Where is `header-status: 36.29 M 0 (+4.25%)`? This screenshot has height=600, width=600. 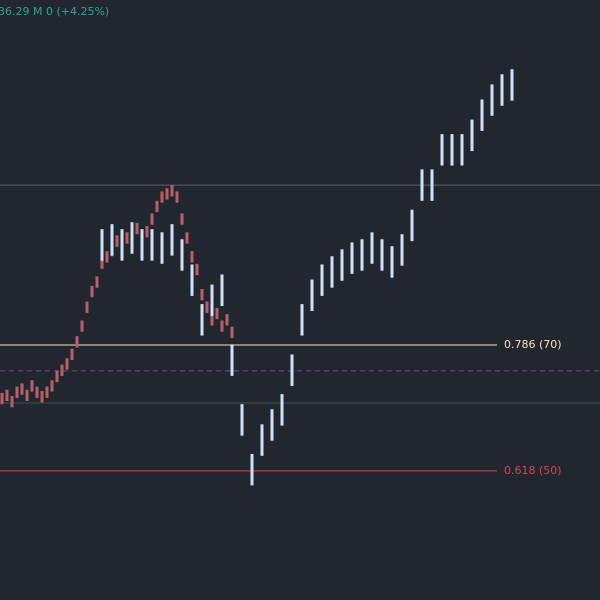 header-status: 36.29 M 0 (+4.25%) is located at coordinates (54, 11).